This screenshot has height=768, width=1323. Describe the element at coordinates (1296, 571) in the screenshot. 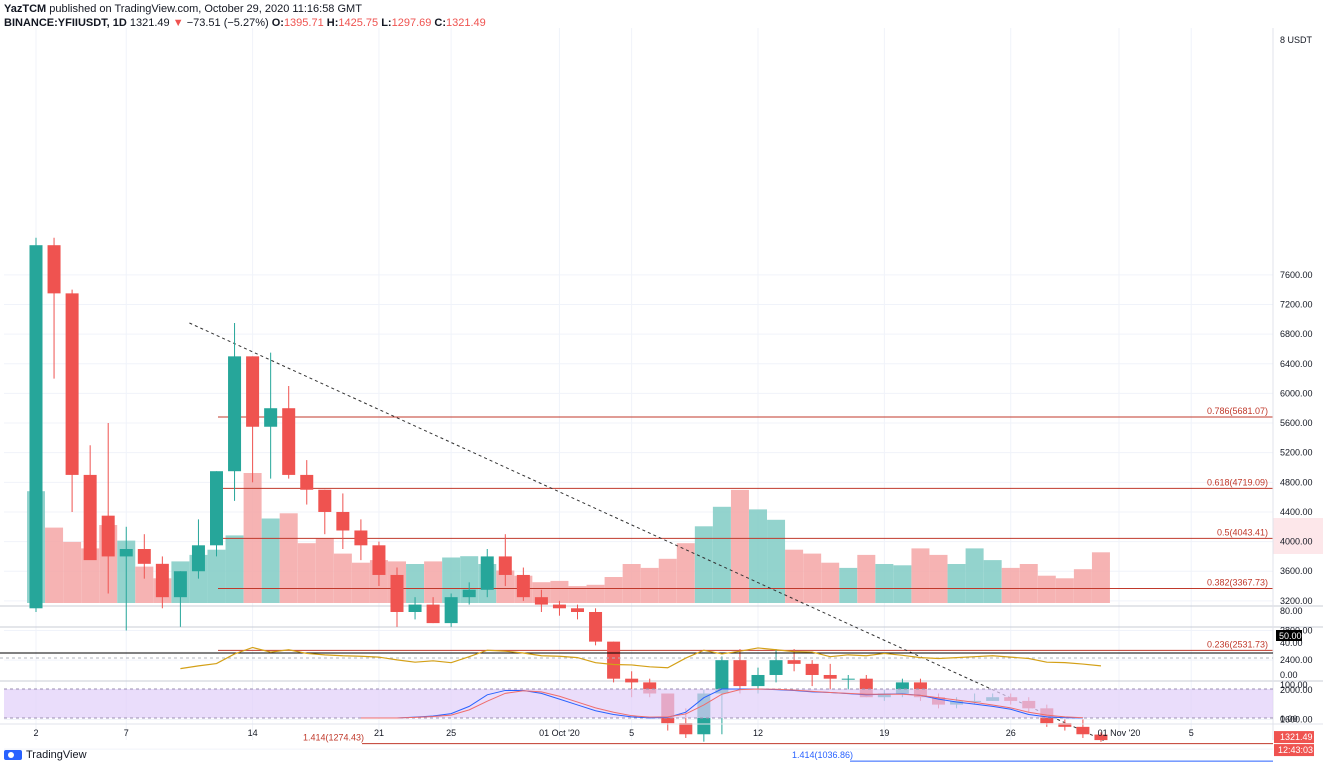

I see `price-tick-label: 3600.00` at that location.